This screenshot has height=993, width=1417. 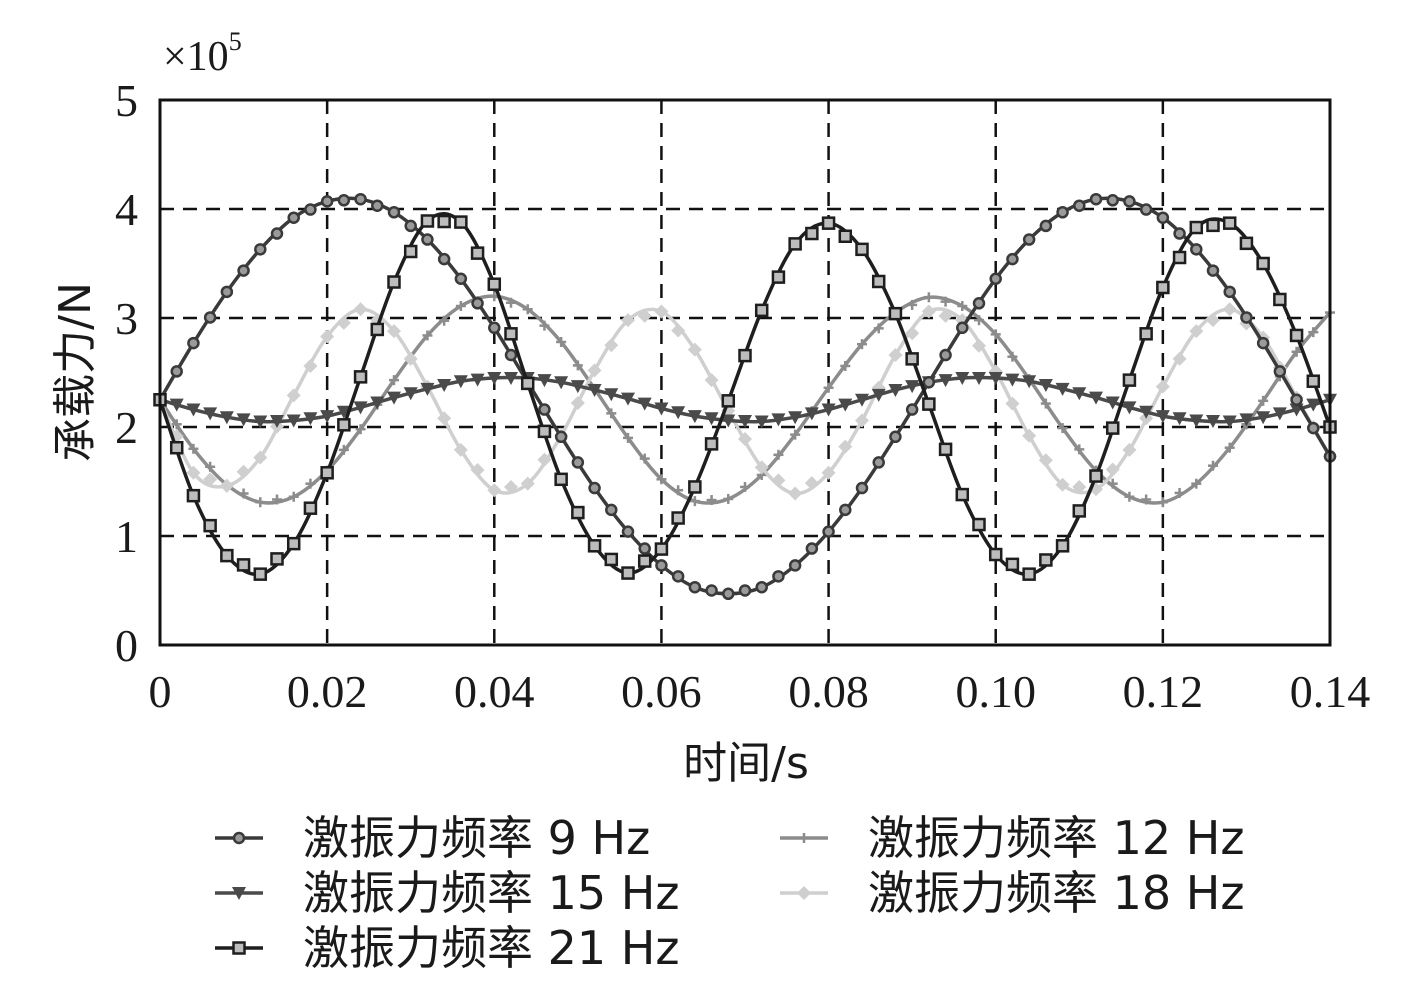 What do you see at coordinates (235, 41) in the screenshot?
I see `y-multiplier-exponent: 5` at bounding box center [235, 41].